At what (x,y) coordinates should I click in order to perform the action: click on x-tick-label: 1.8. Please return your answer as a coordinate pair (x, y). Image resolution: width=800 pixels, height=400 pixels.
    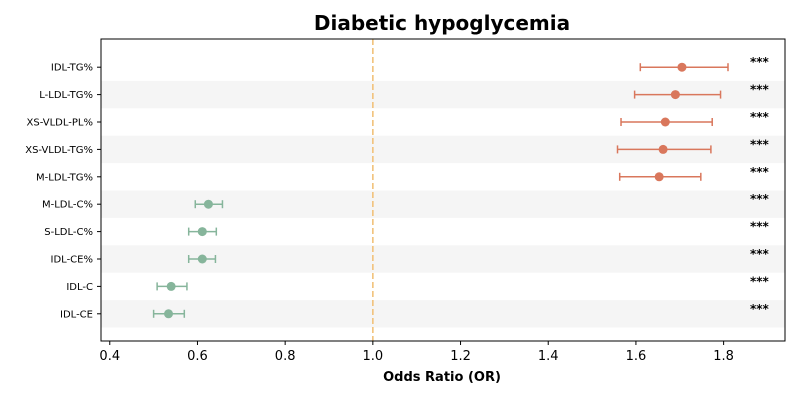
    Looking at the image, I should click on (723, 356).